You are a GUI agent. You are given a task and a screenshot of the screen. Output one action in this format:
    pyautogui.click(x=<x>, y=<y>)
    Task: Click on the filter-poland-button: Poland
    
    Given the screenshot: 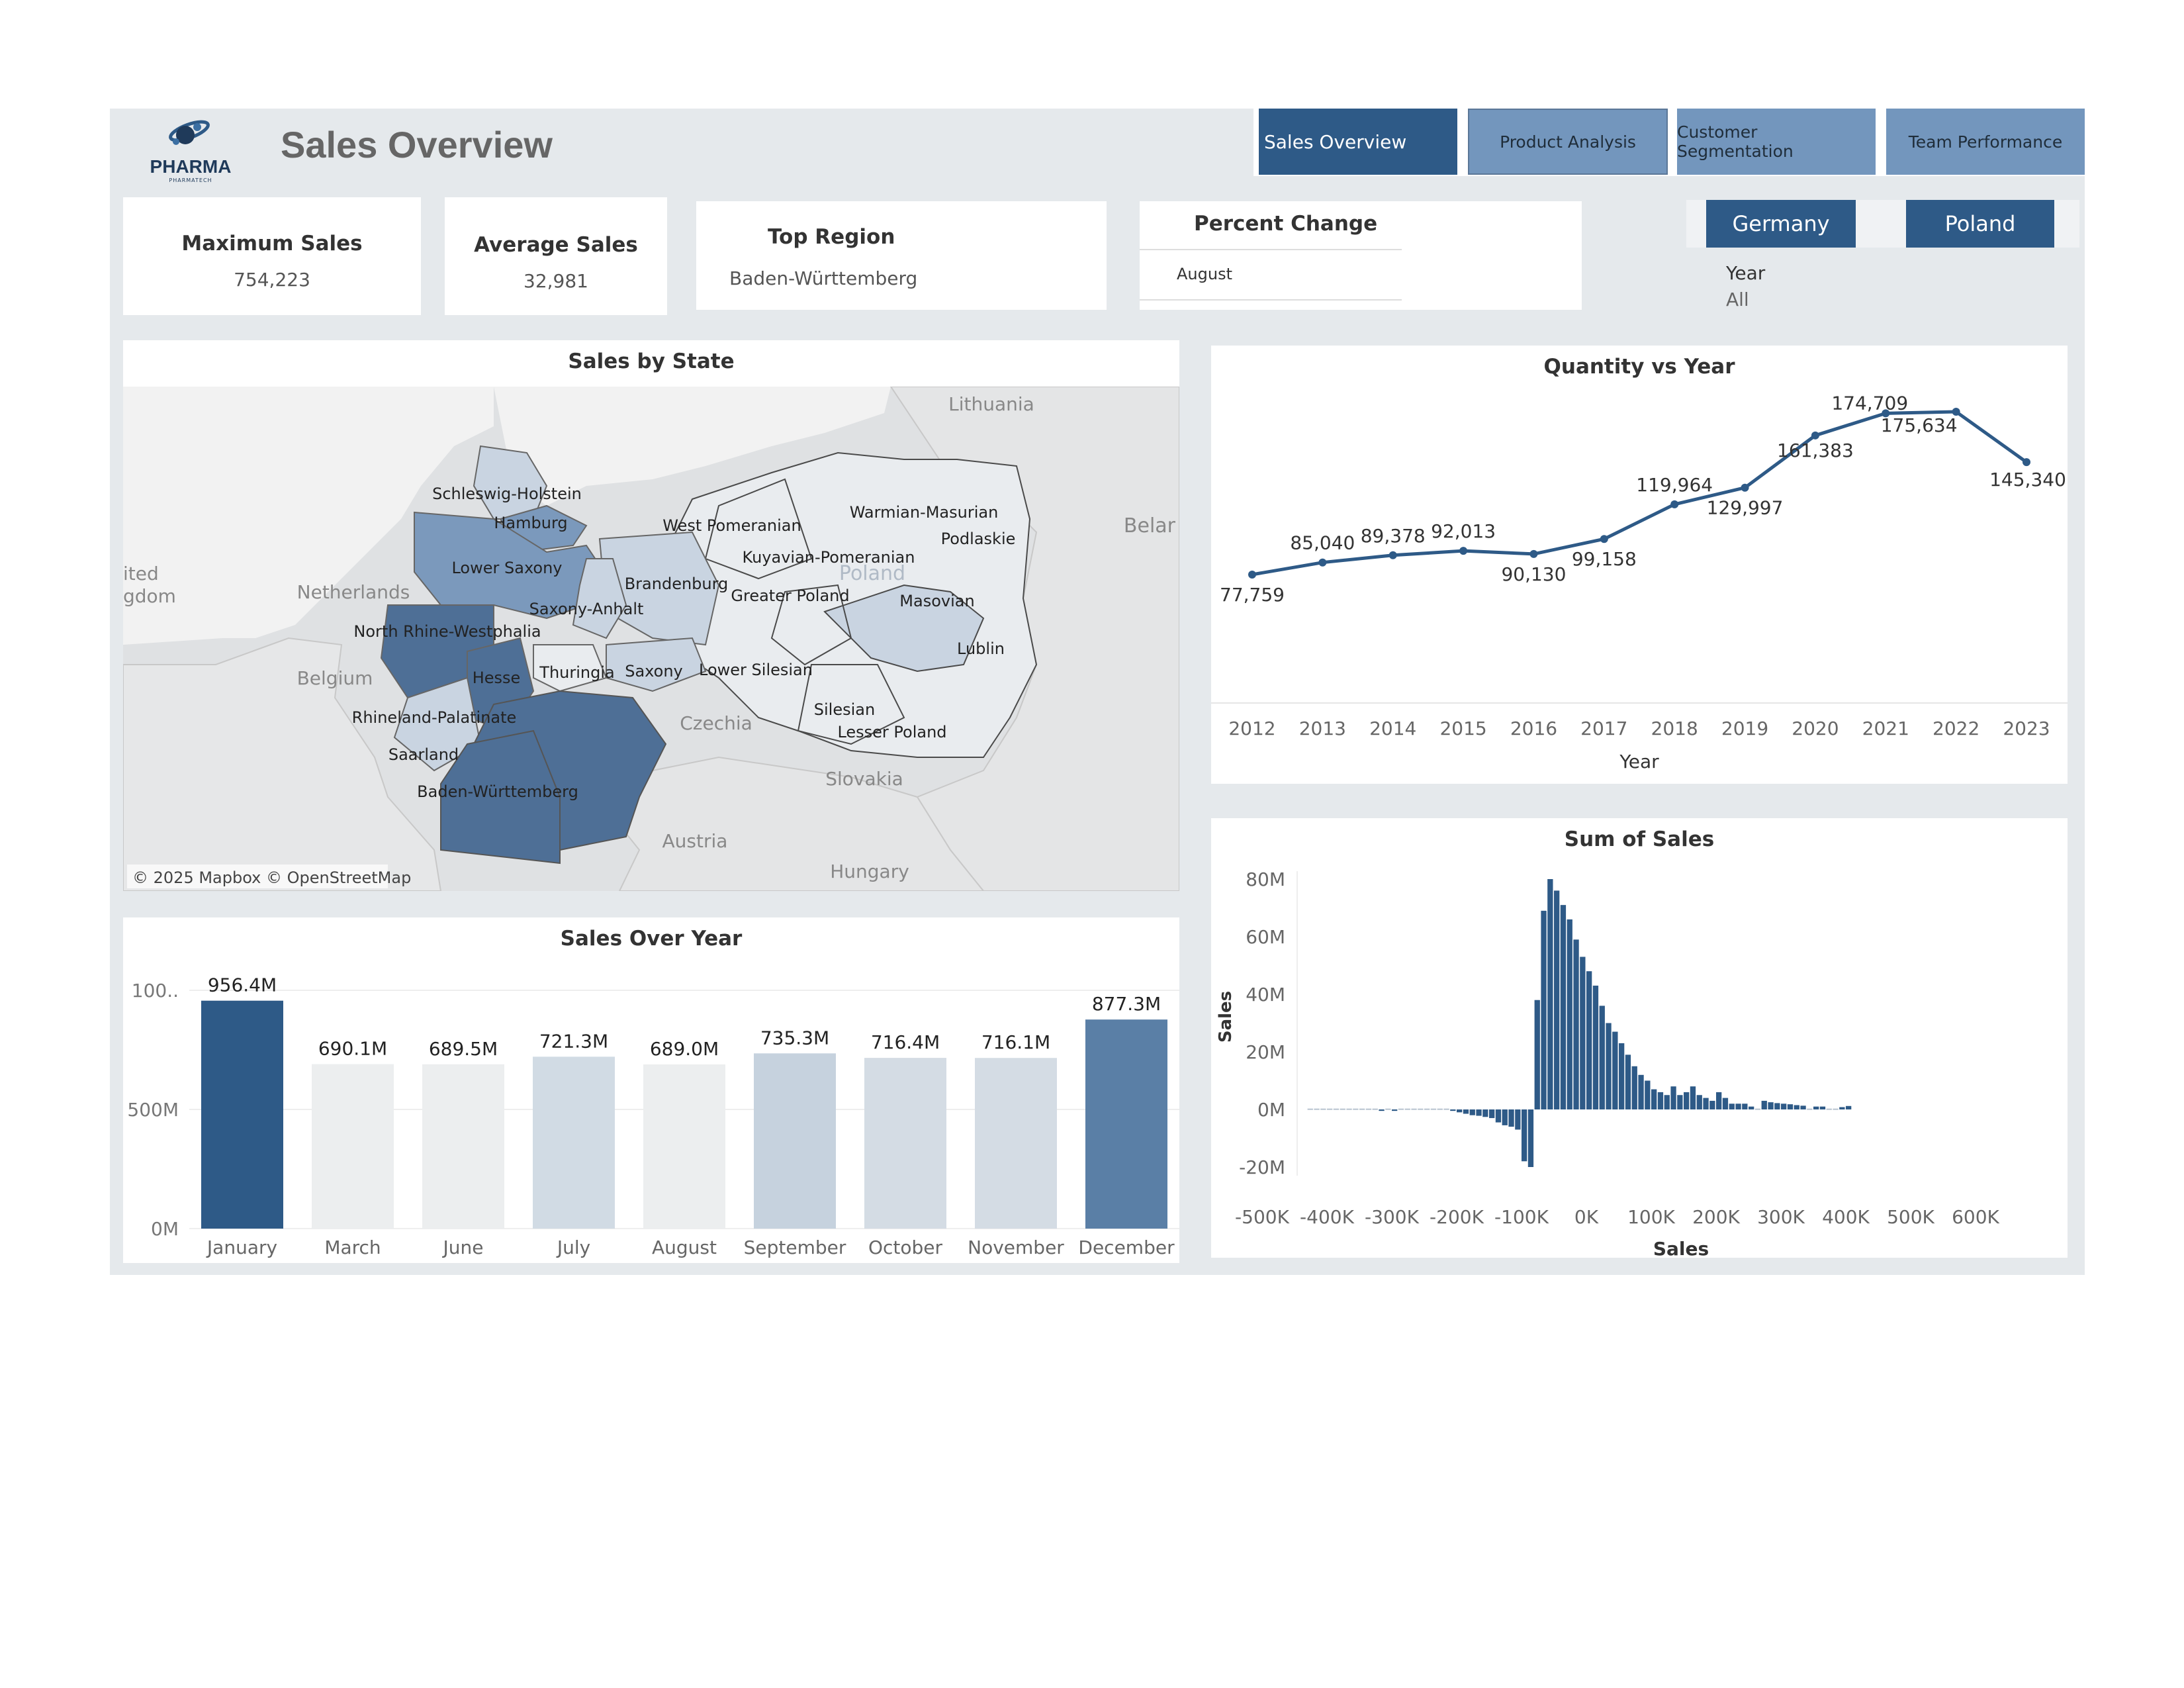 What is the action you would take?
    pyautogui.click(x=1980, y=224)
    